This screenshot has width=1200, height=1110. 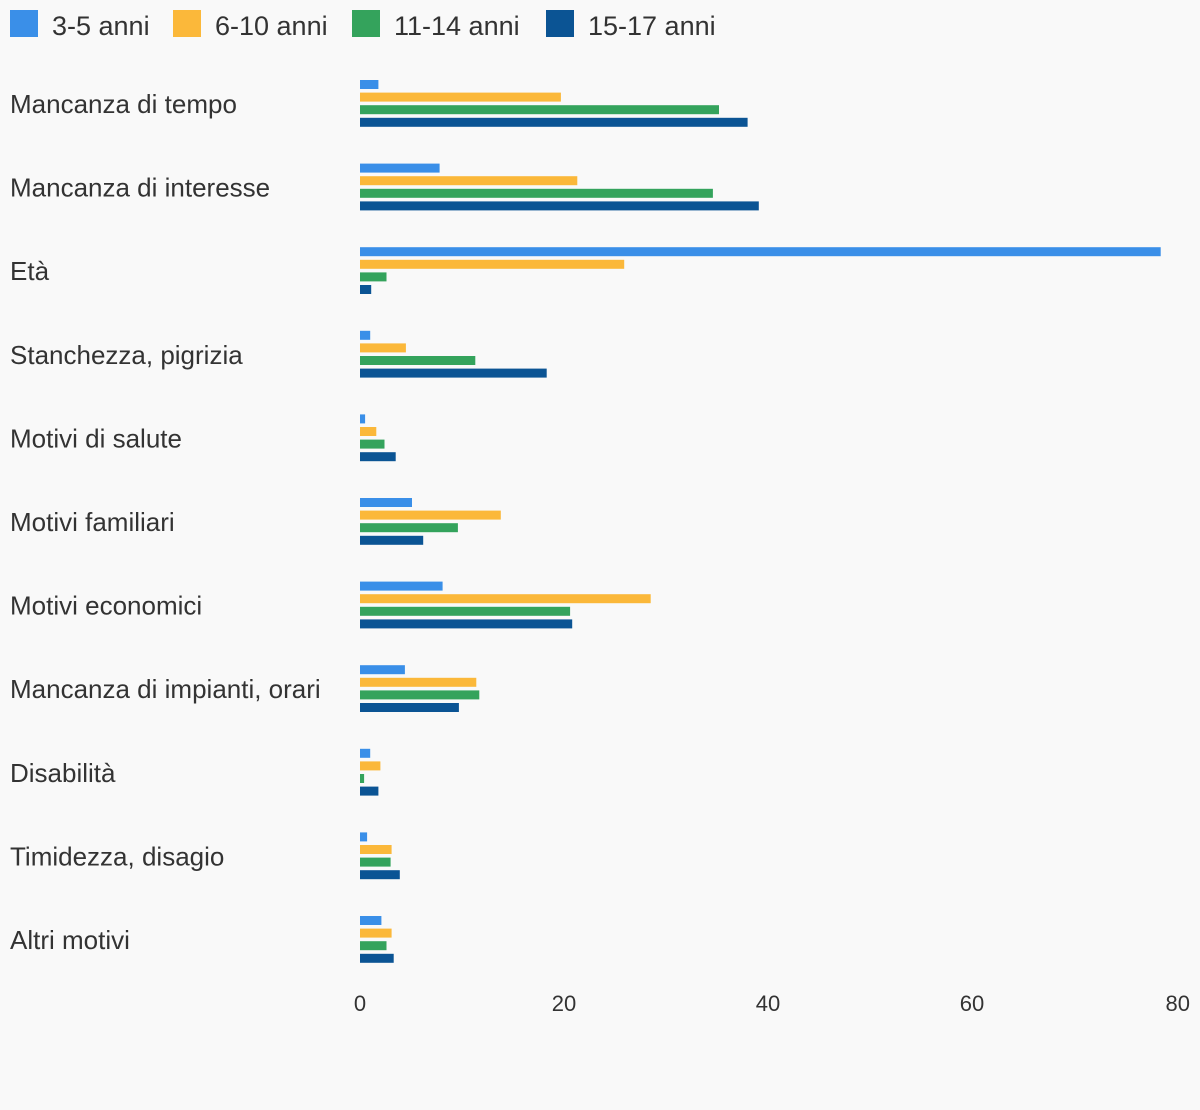 I want to click on category-label: Altri motivi, so click(x=70, y=940).